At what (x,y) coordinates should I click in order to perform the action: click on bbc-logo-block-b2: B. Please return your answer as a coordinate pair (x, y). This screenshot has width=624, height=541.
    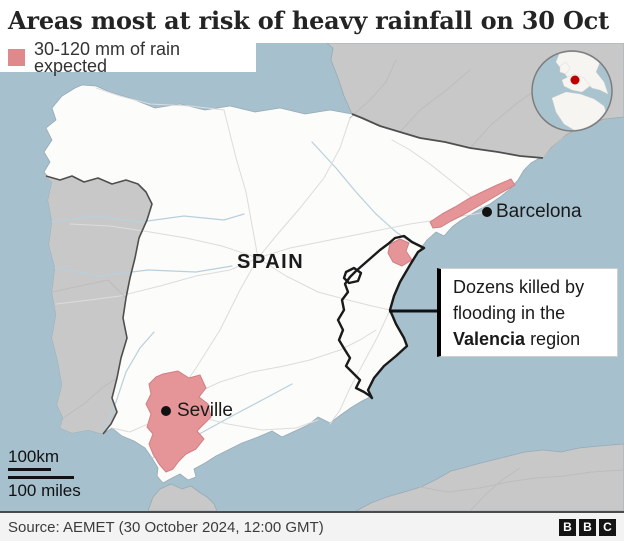
    Looking at the image, I should click on (587, 527).